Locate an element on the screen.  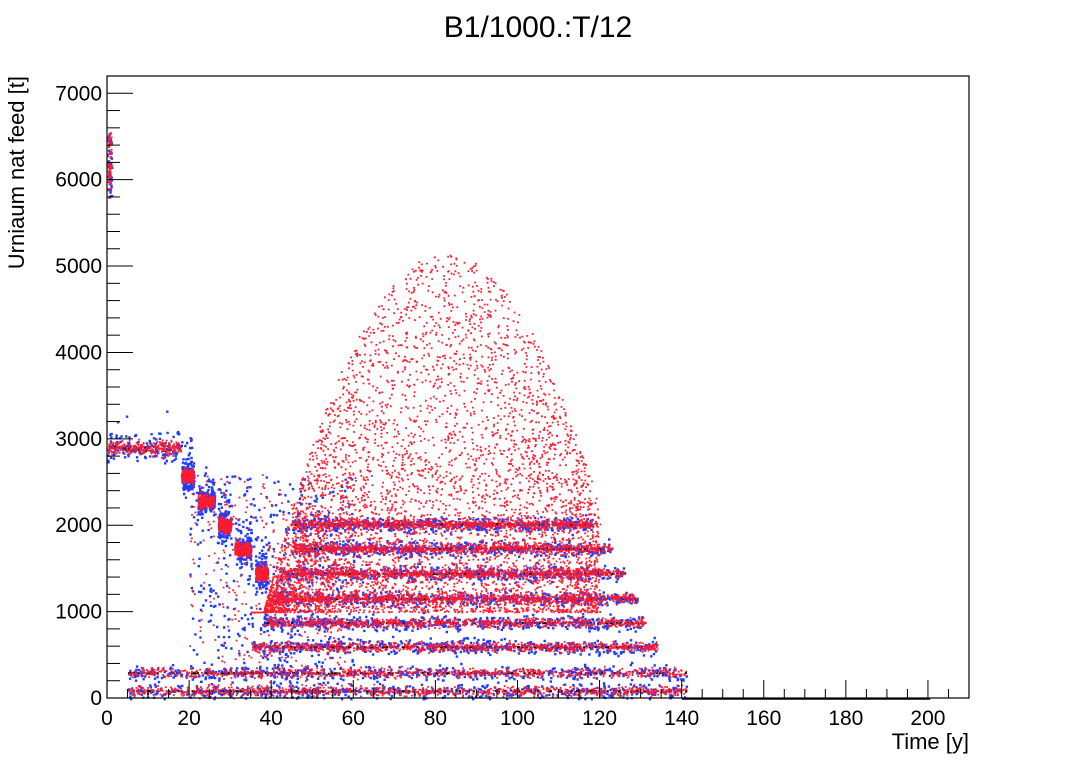
y-tick-label: 5000 is located at coordinates (78, 266).